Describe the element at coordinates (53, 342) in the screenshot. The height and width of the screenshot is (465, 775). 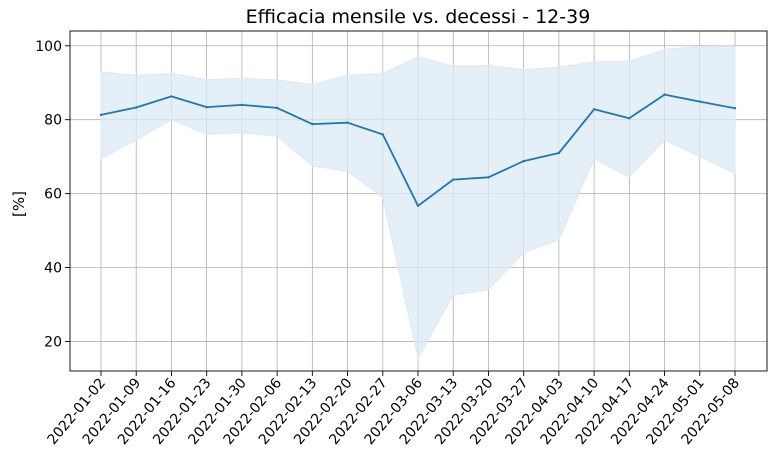
I see `y-tick-label: 20` at that location.